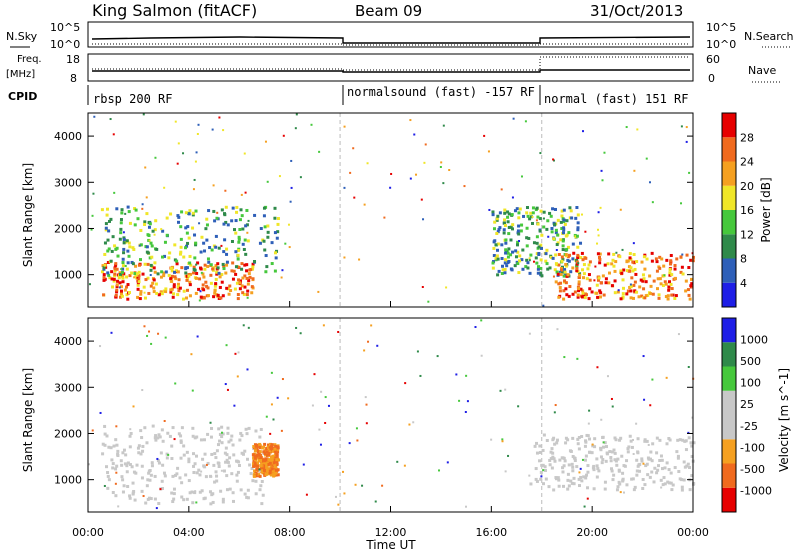  What do you see at coordinates (68, 433) in the screenshot?
I see `y-tick-label: 2000` at bounding box center [68, 433].